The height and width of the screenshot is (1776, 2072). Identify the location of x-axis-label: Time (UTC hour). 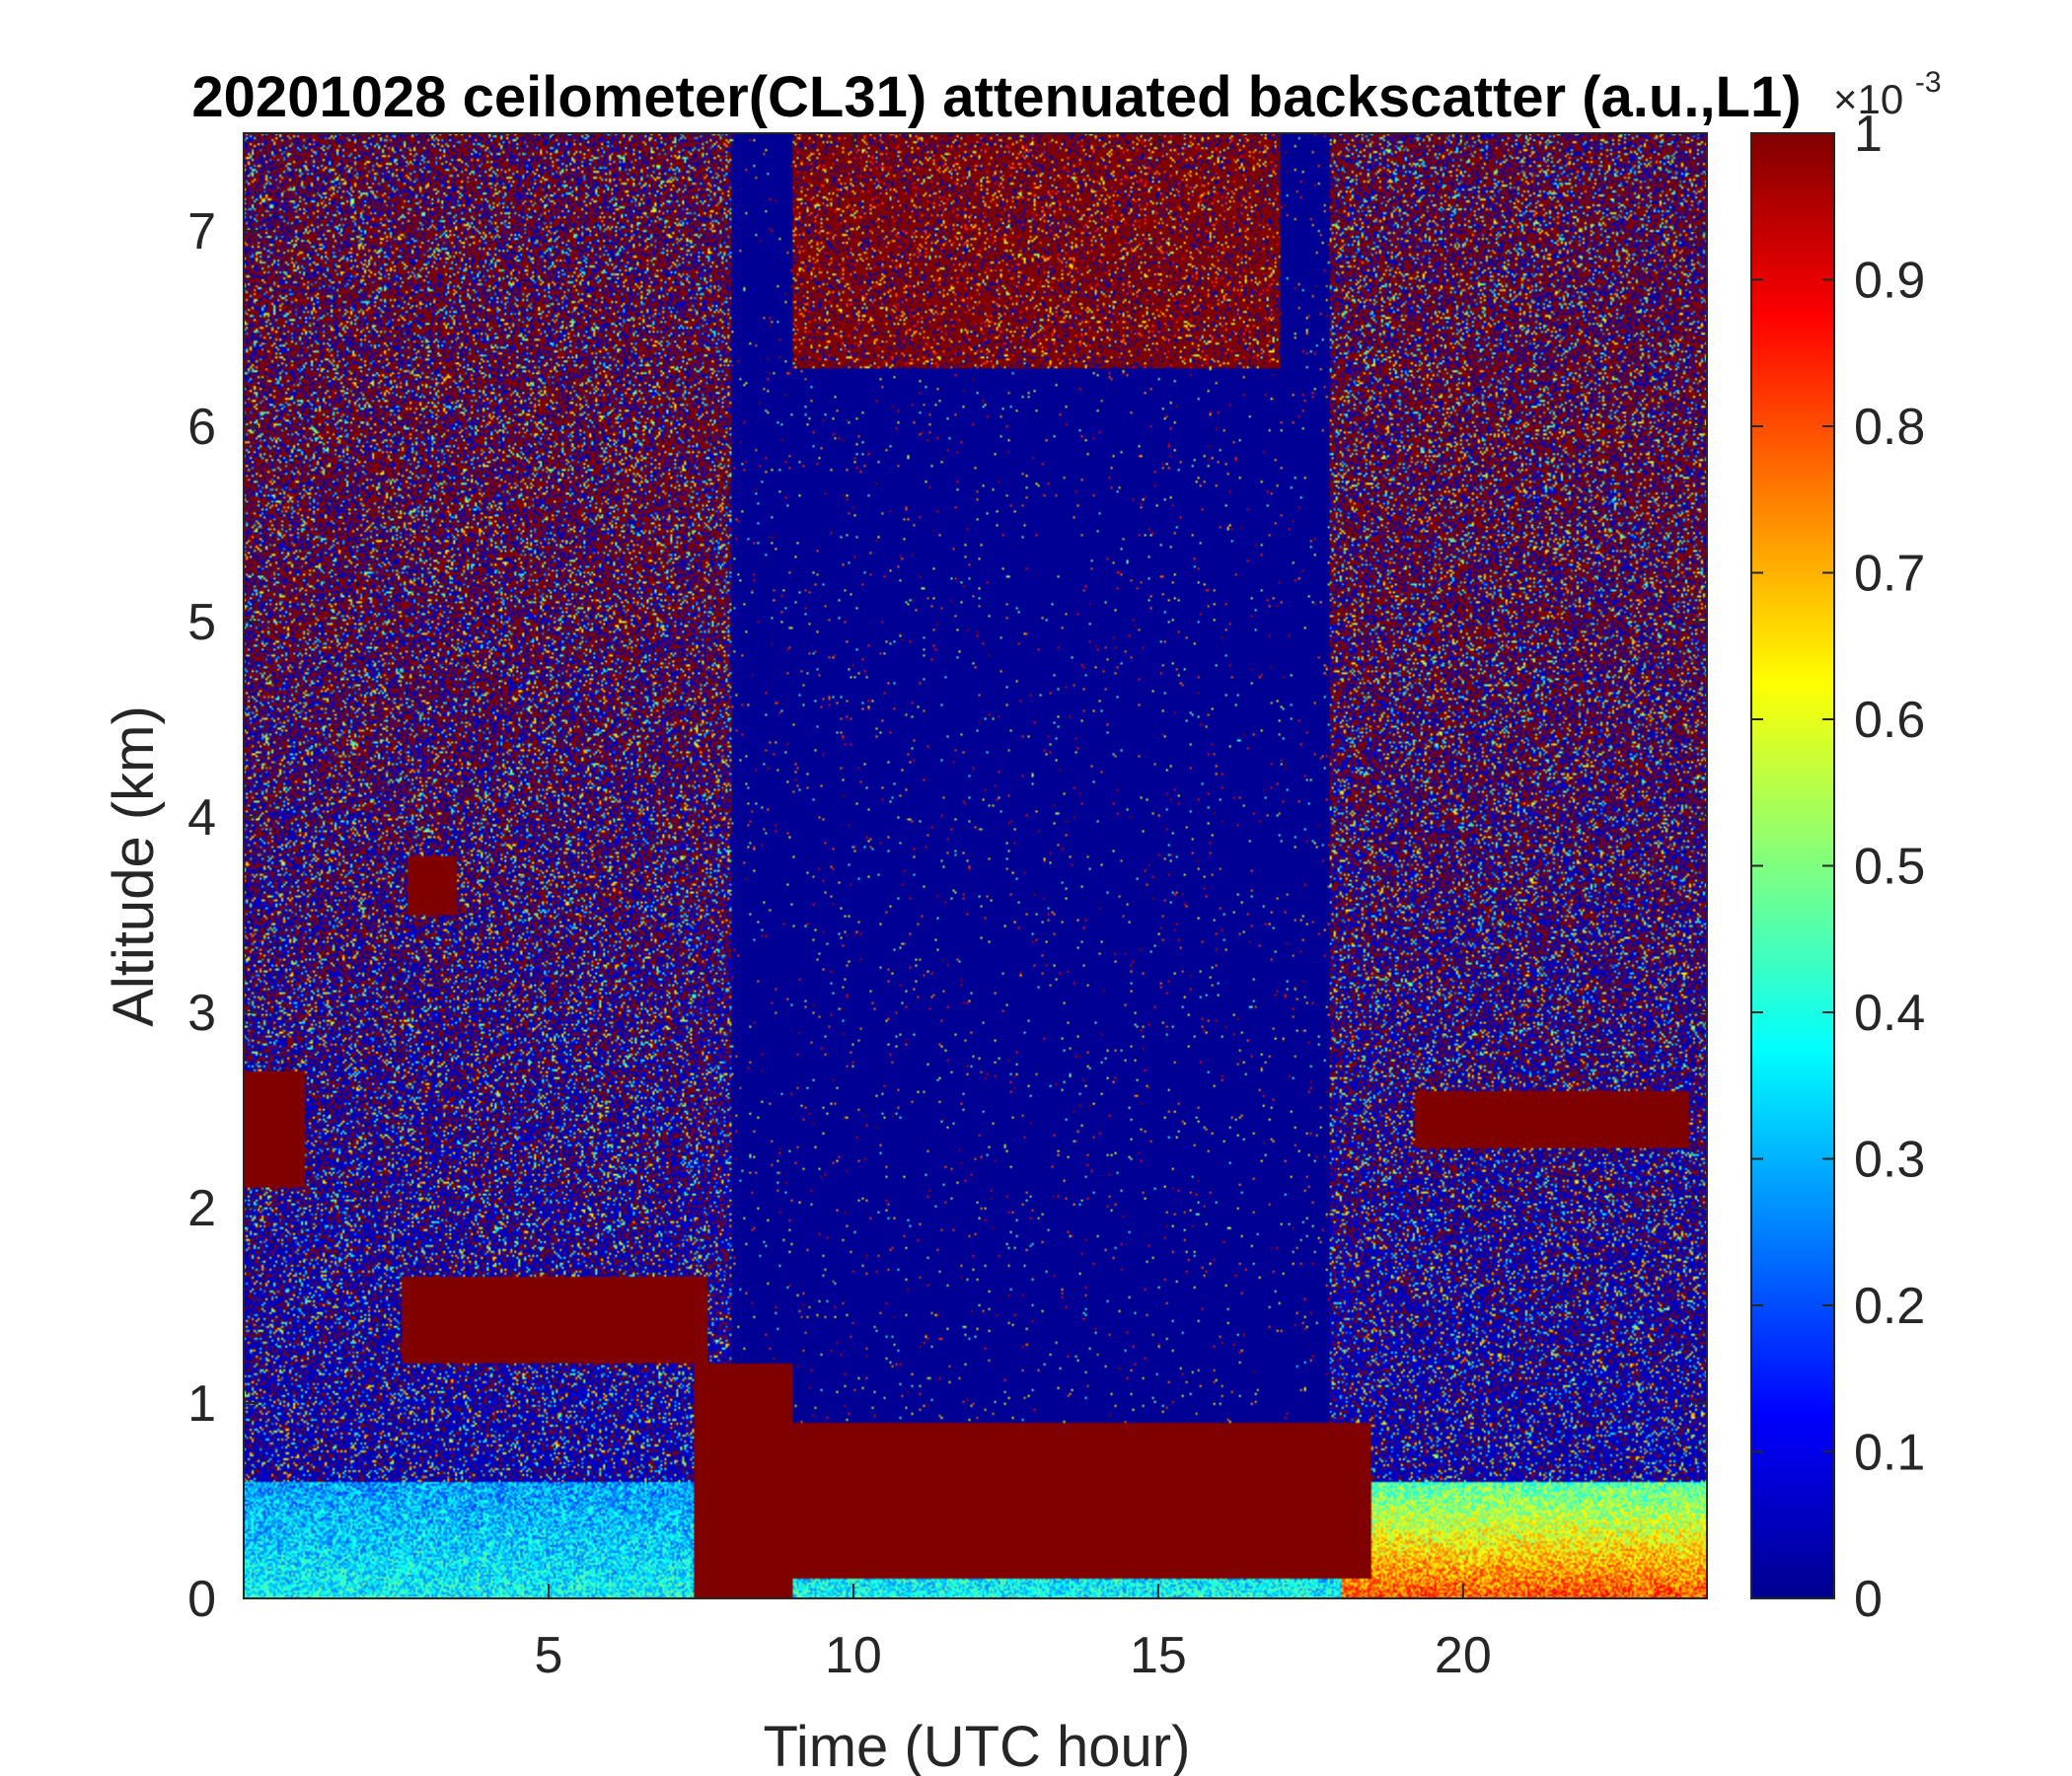
(978, 1746).